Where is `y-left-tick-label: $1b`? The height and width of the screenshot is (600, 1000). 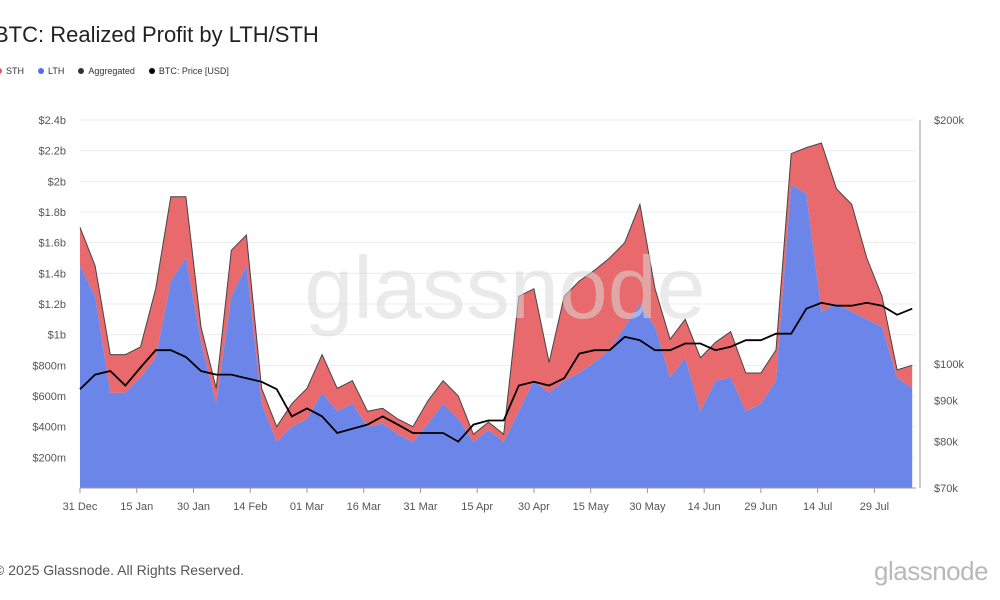
y-left-tick-label: $1b is located at coordinates (57, 336).